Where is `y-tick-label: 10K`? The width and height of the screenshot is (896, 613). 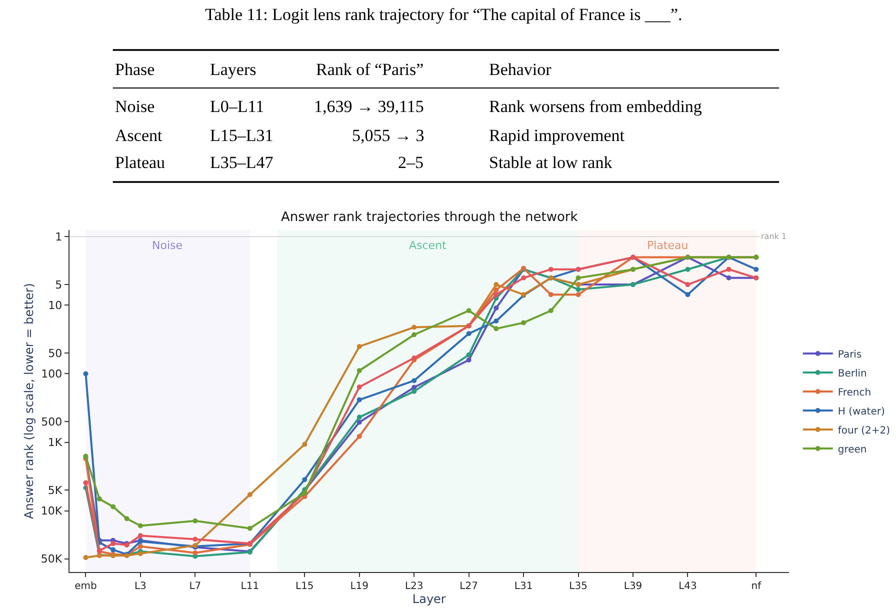
y-tick-label: 10K is located at coordinates (51, 511).